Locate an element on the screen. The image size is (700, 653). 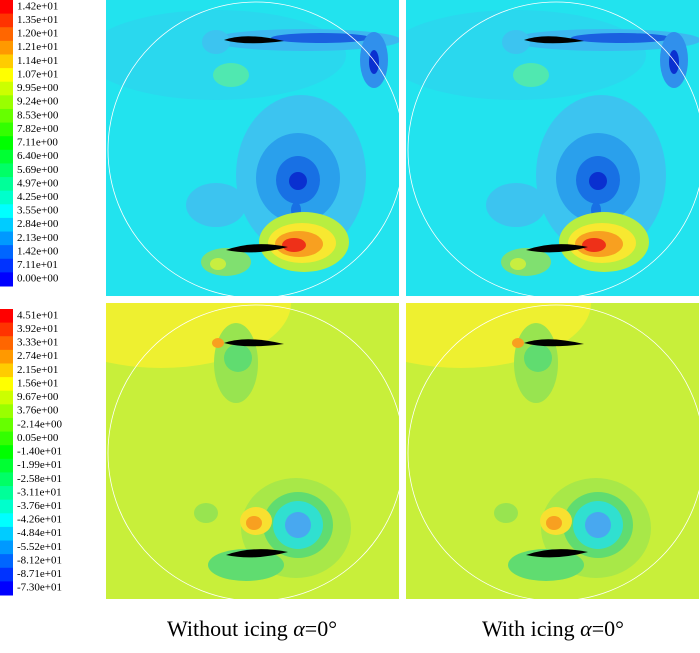
colorbar-label: -4.84e+01 is located at coordinates (39, 533).